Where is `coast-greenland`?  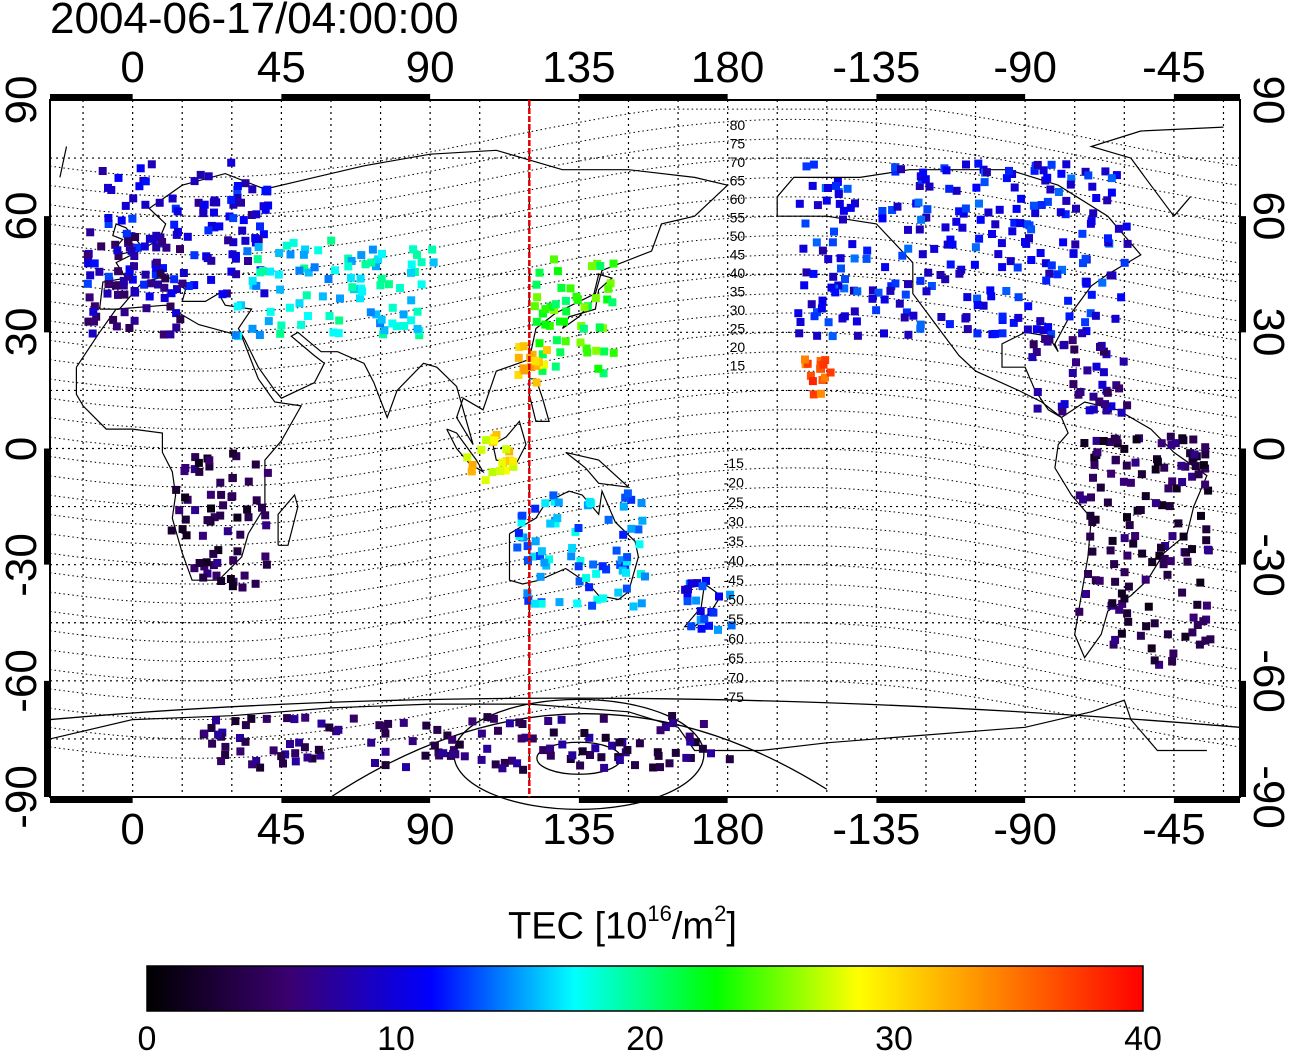 coast-greenland is located at coordinates (641, 171).